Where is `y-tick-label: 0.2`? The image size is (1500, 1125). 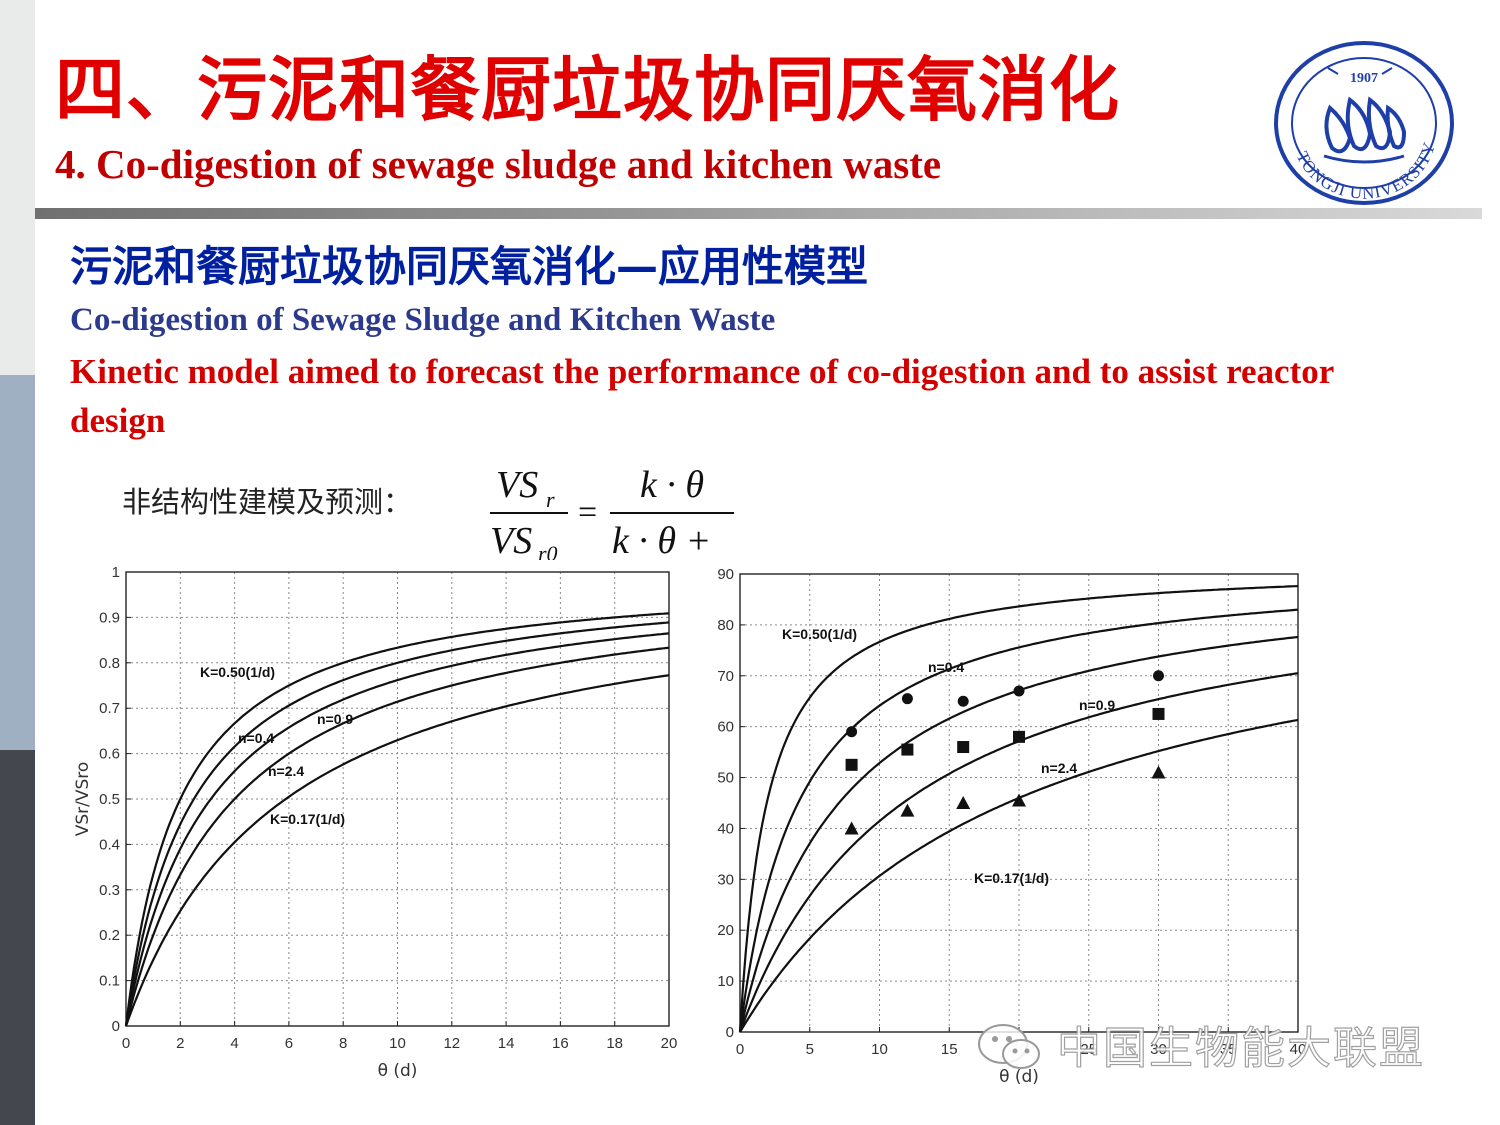 y-tick-label: 0.2 is located at coordinates (109, 935).